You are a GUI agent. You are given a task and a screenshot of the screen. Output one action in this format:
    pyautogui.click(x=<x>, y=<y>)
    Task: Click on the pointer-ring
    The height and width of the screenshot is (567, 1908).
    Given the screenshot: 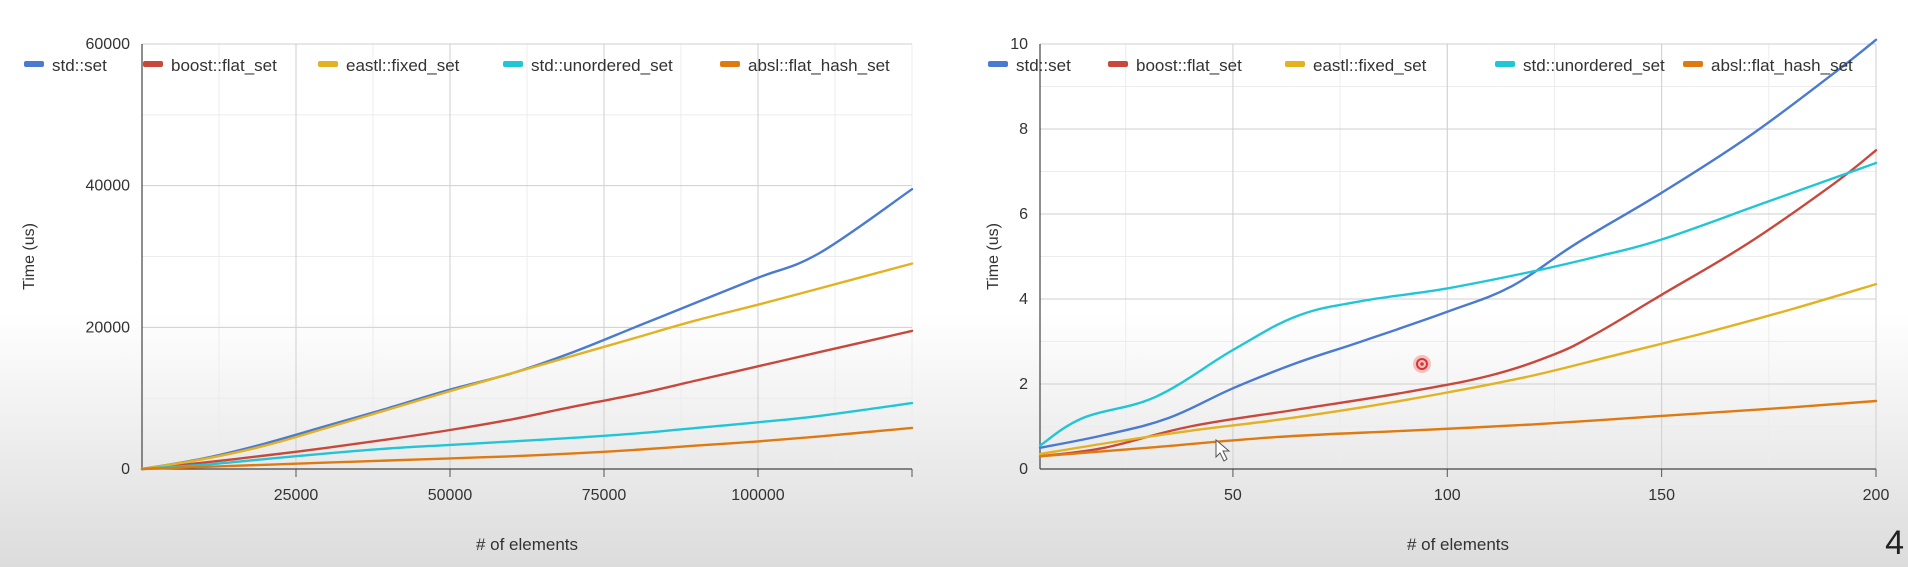 What is the action you would take?
    pyautogui.click(x=1422, y=364)
    